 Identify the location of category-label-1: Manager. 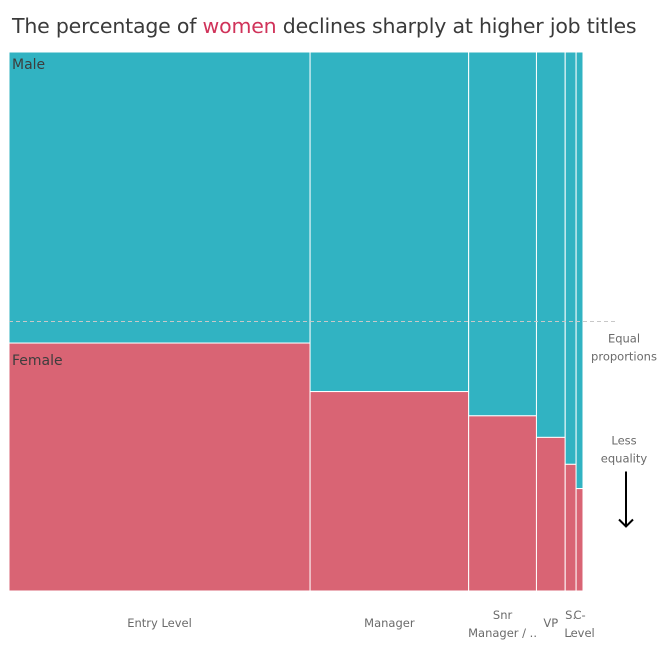
(389, 623).